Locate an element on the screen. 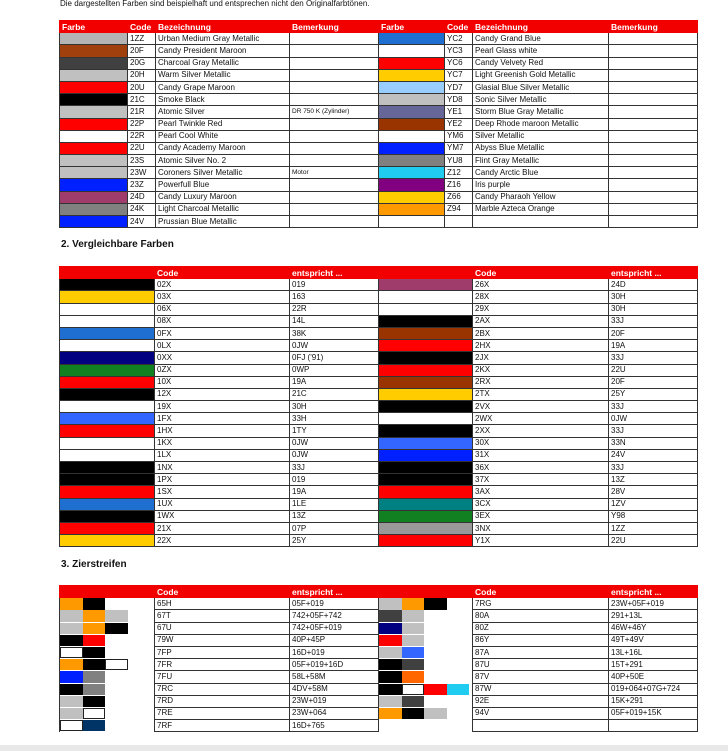 The image size is (728, 751). table-row: YC6 Candy Velvety Red is located at coordinates (538, 63).